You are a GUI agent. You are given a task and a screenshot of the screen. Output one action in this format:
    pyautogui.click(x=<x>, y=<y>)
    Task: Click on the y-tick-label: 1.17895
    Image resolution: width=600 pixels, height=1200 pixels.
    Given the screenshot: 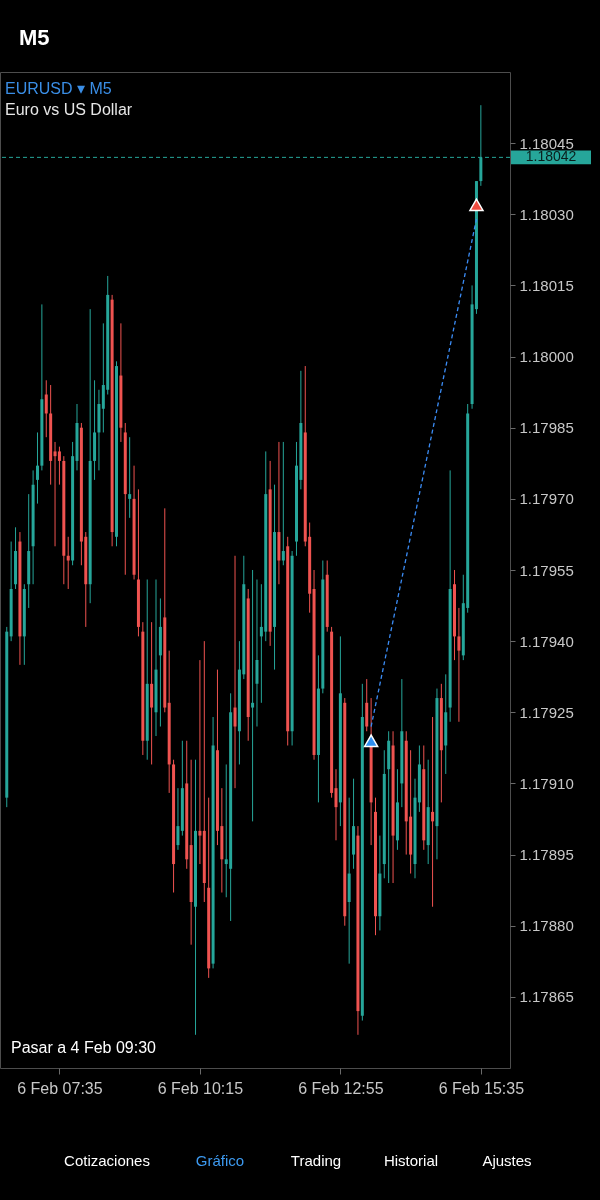 What is the action you would take?
    pyautogui.click(x=546, y=855)
    